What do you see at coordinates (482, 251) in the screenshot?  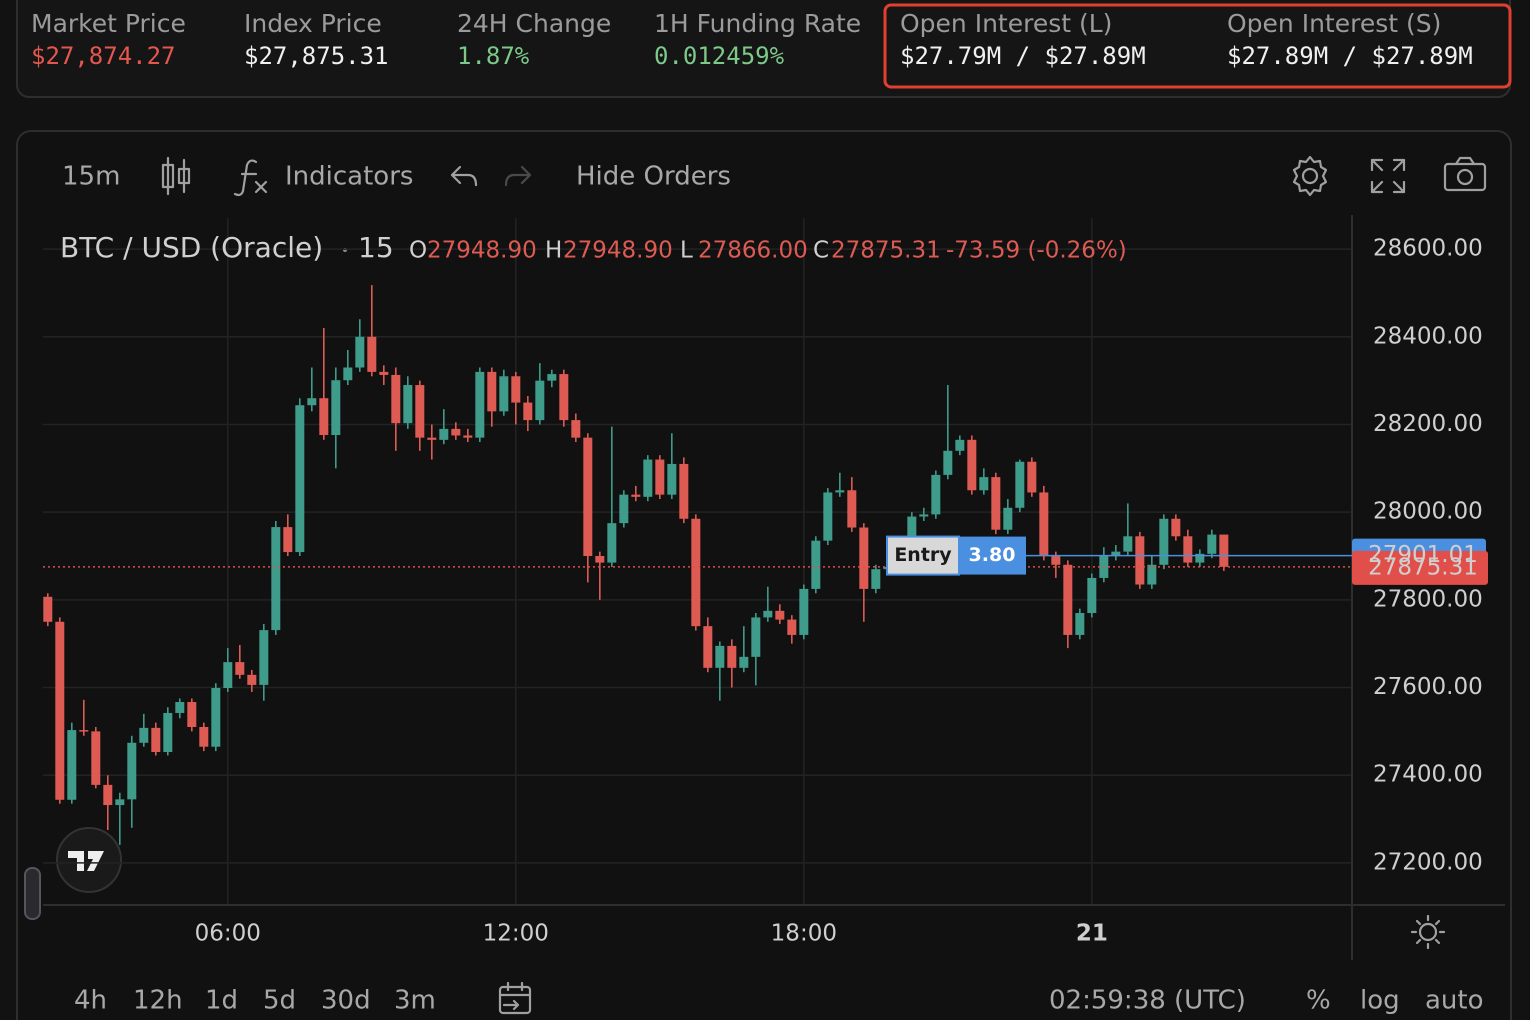 I see `legend-value: 27948.90` at bounding box center [482, 251].